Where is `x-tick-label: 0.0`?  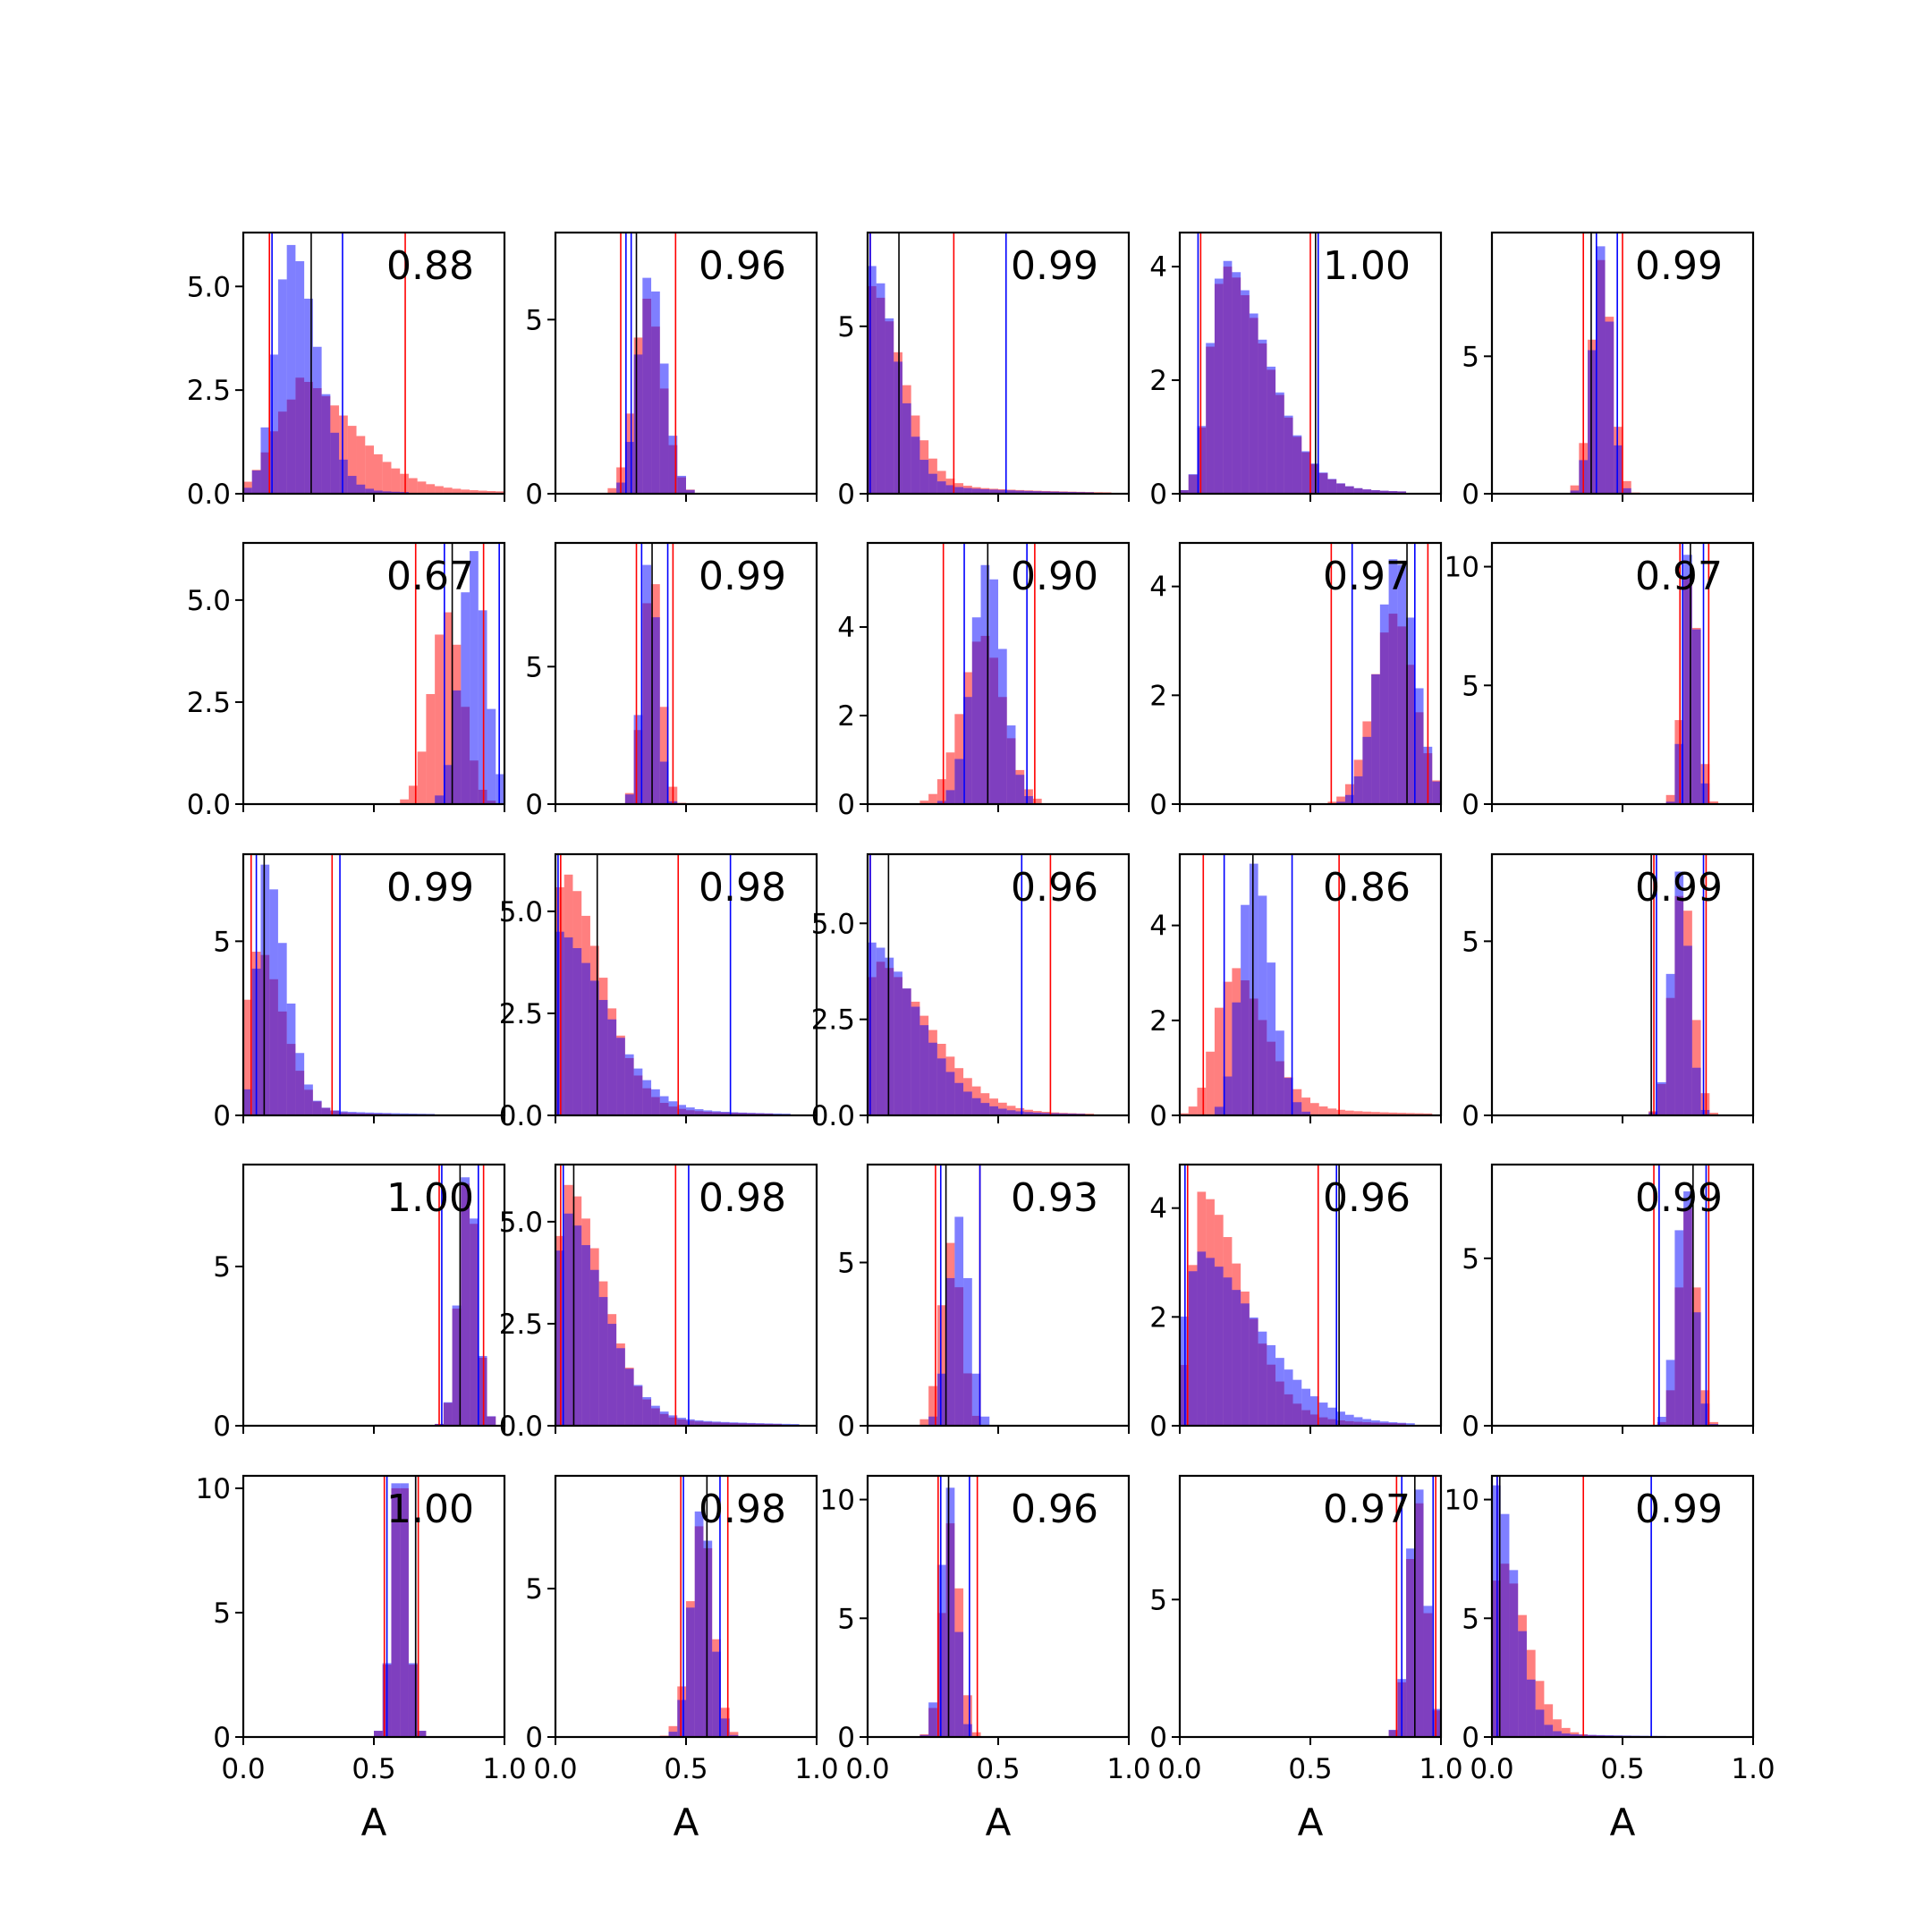 x-tick-label: 0.0 is located at coordinates (555, 1769).